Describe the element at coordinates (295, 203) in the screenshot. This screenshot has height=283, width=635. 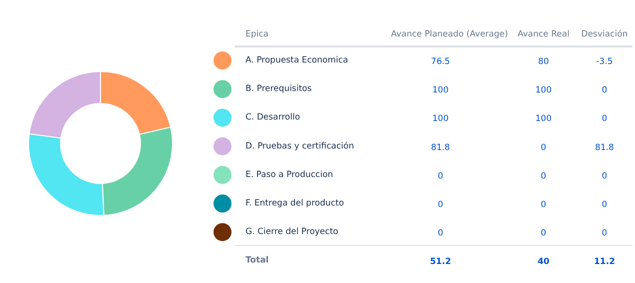
I see `category-label: F. Entrega del producto` at that location.